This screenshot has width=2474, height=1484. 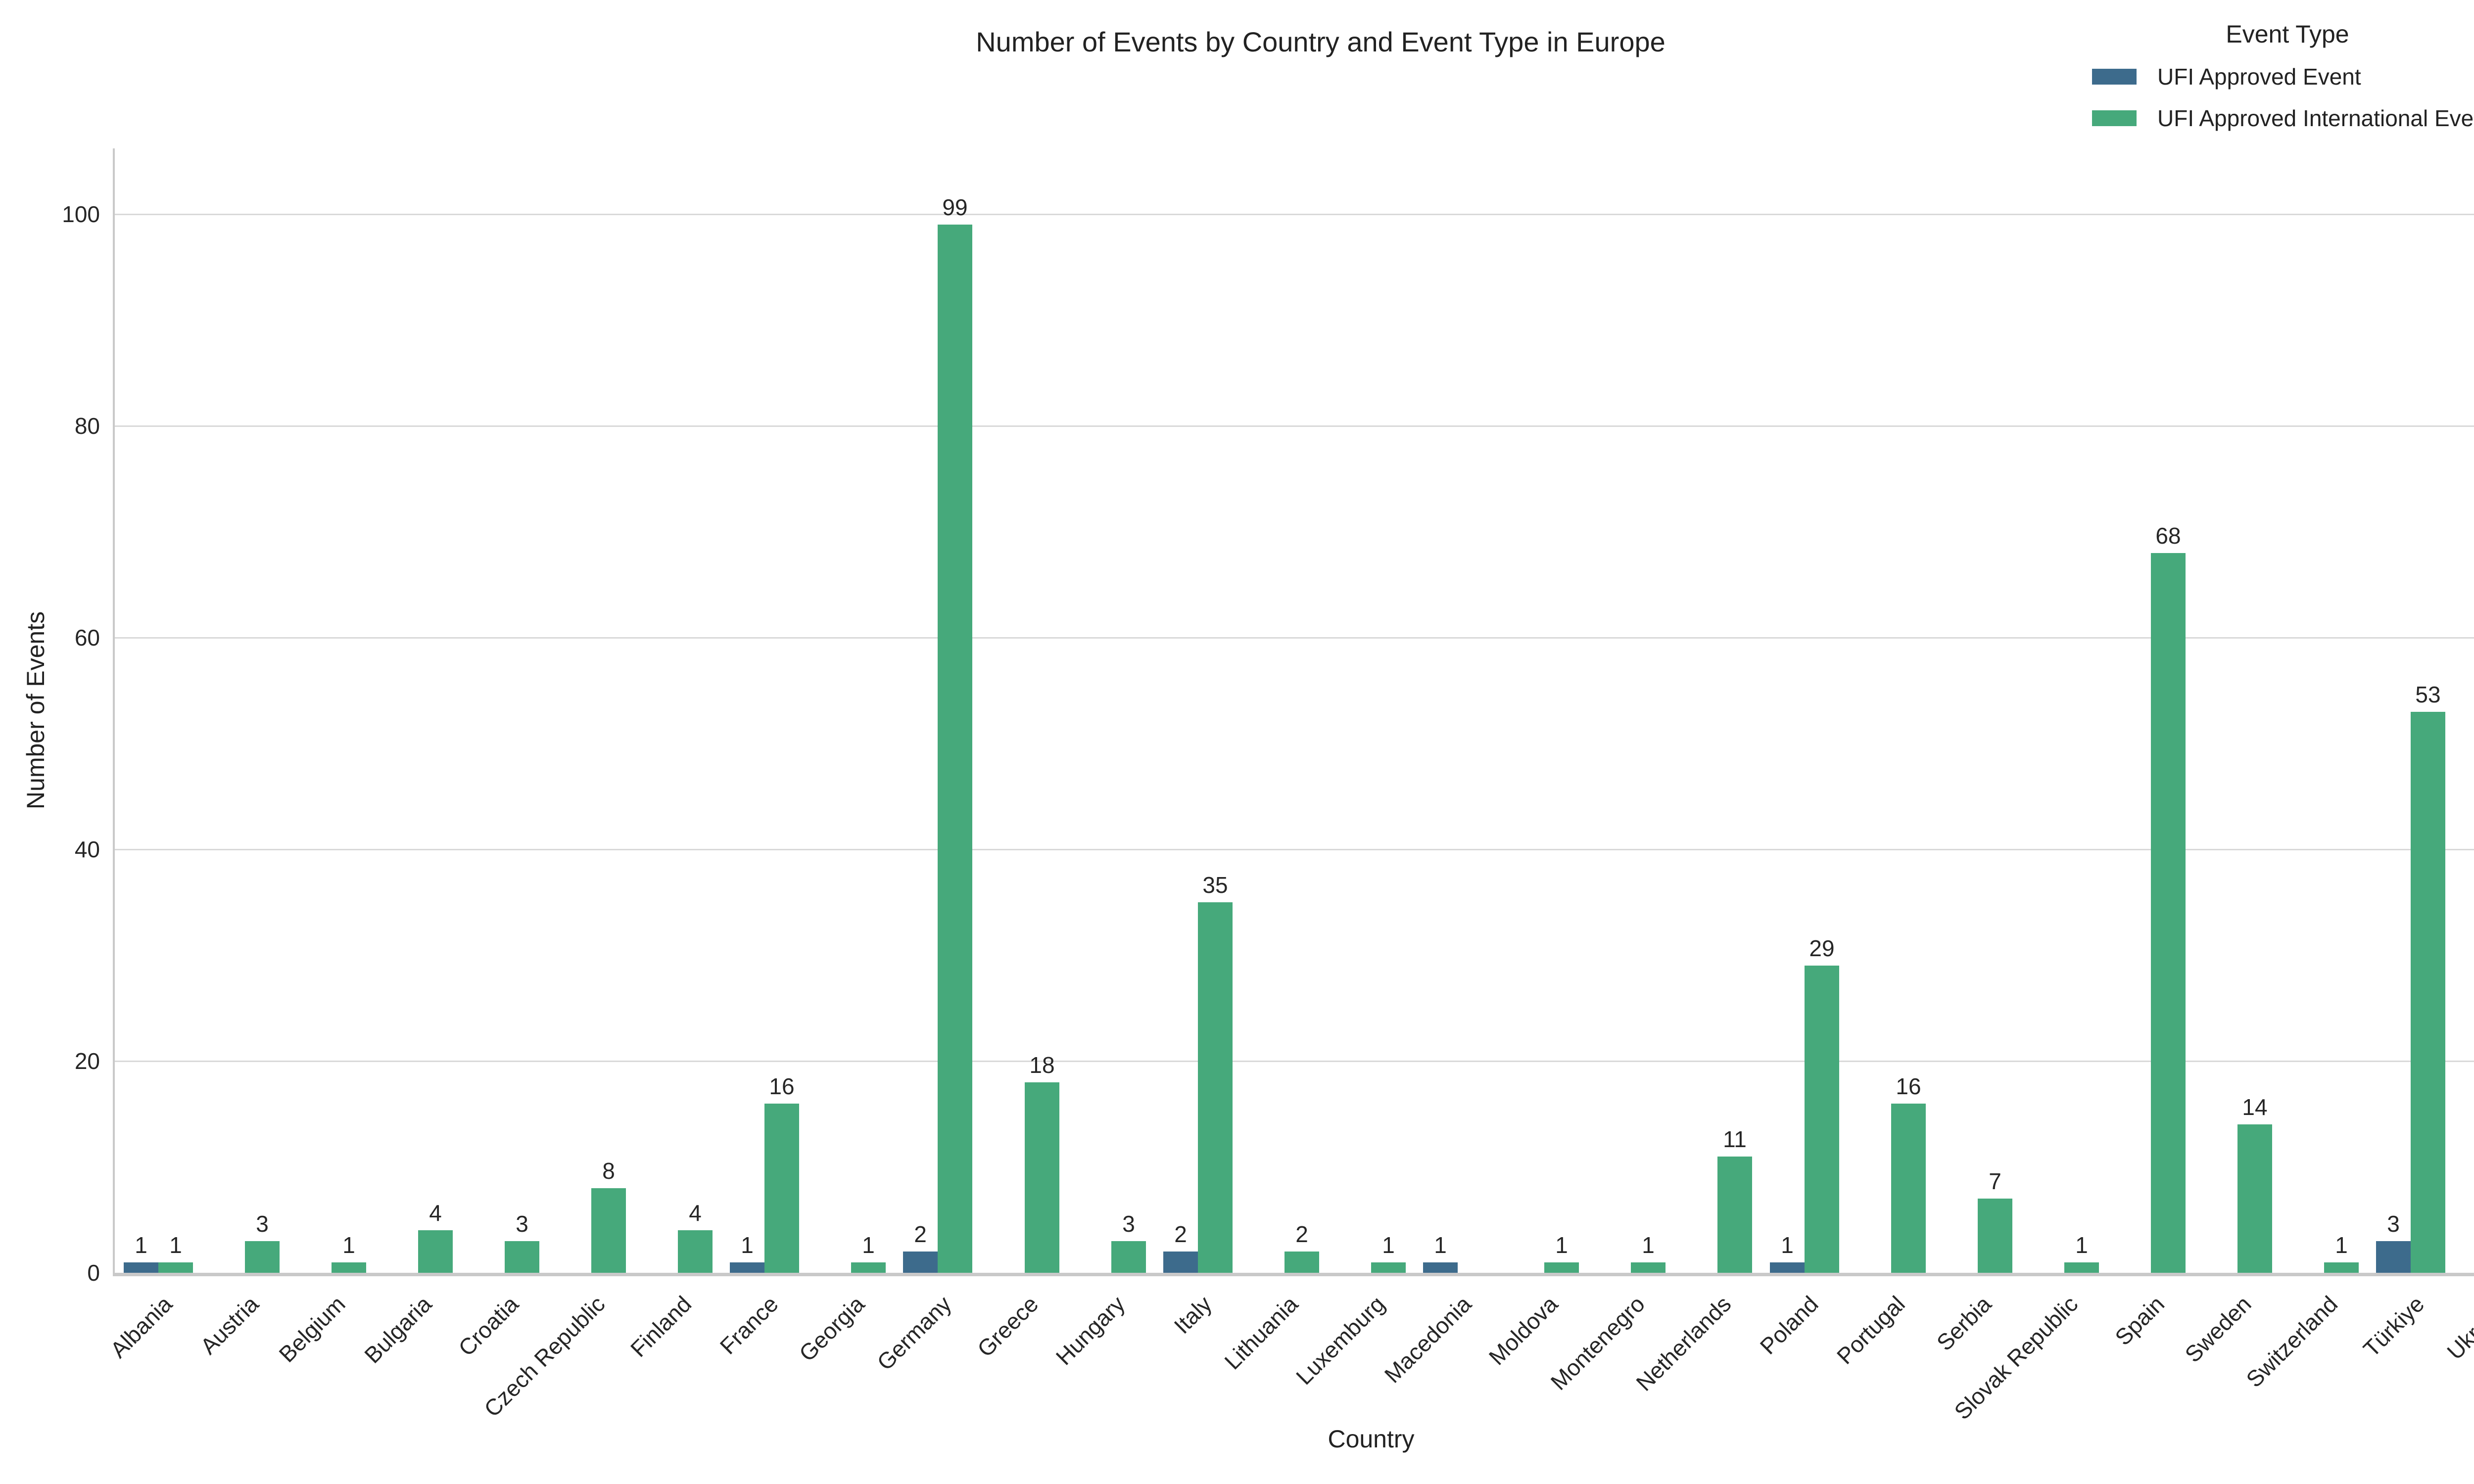 What do you see at coordinates (2255, 1107) in the screenshot?
I see `bar-value-label: 14` at bounding box center [2255, 1107].